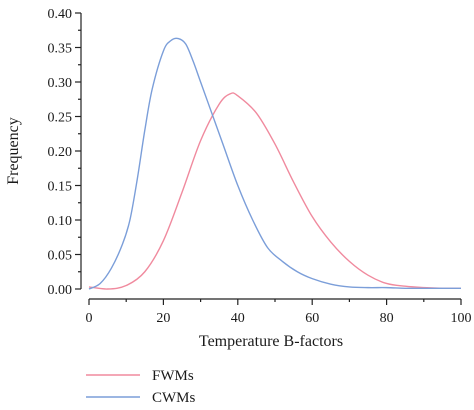 Image resolution: width=474 pixels, height=410 pixels. What do you see at coordinates (271, 341) in the screenshot?
I see `x-axis-title: Temperature B-factors` at bounding box center [271, 341].